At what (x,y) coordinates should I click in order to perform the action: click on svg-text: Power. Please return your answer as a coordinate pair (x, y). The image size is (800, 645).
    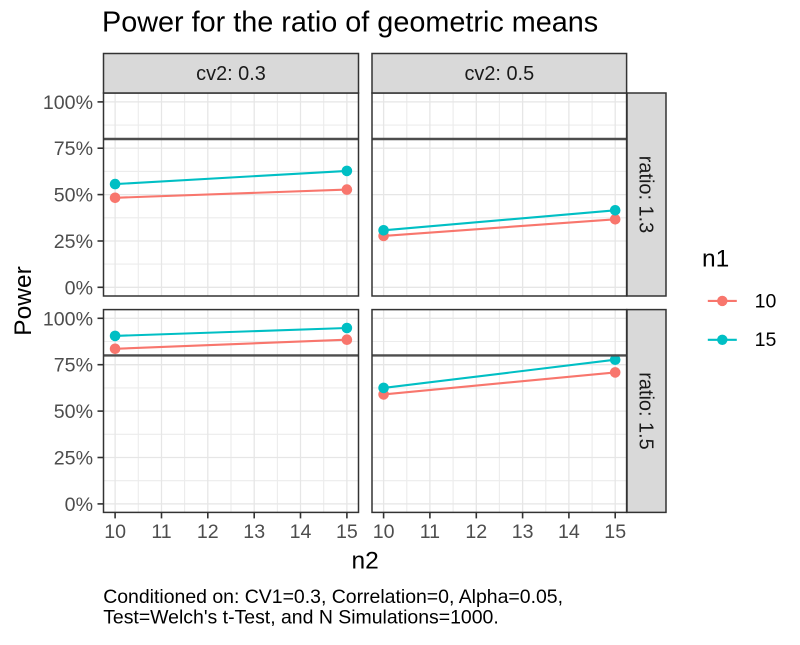
    Looking at the image, I should click on (23, 300).